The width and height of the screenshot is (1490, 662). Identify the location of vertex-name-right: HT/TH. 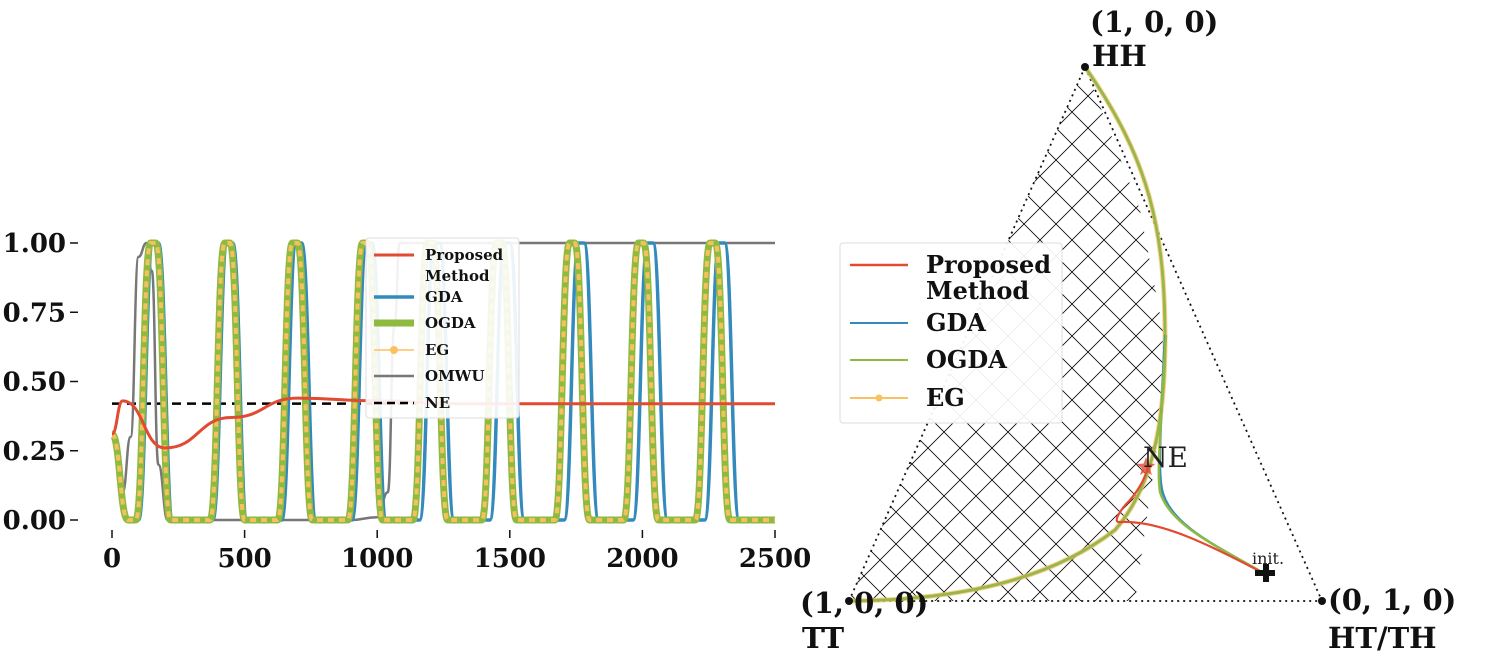
(1382, 638).